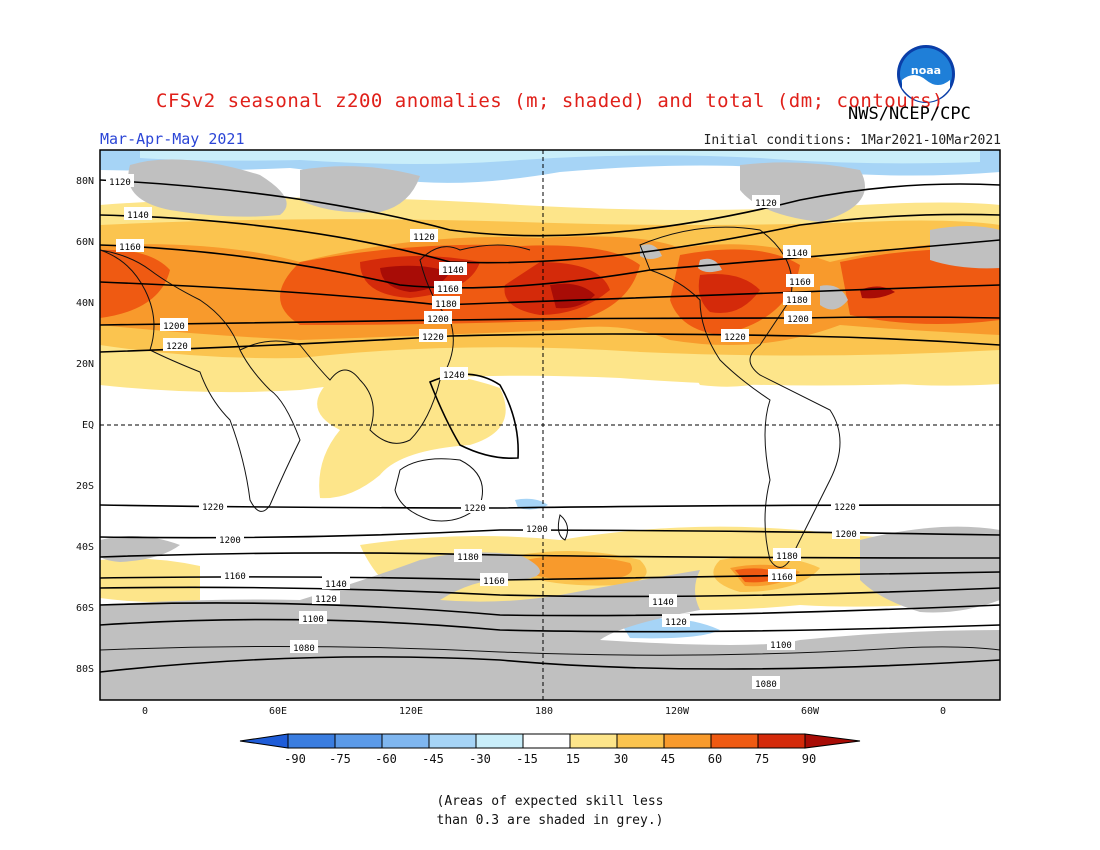 This screenshot has height=850, width=1100. What do you see at coordinates (926, 70) in the screenshot?
I see `noaa-logo-text: noaa` at bounding box center [926, 70].